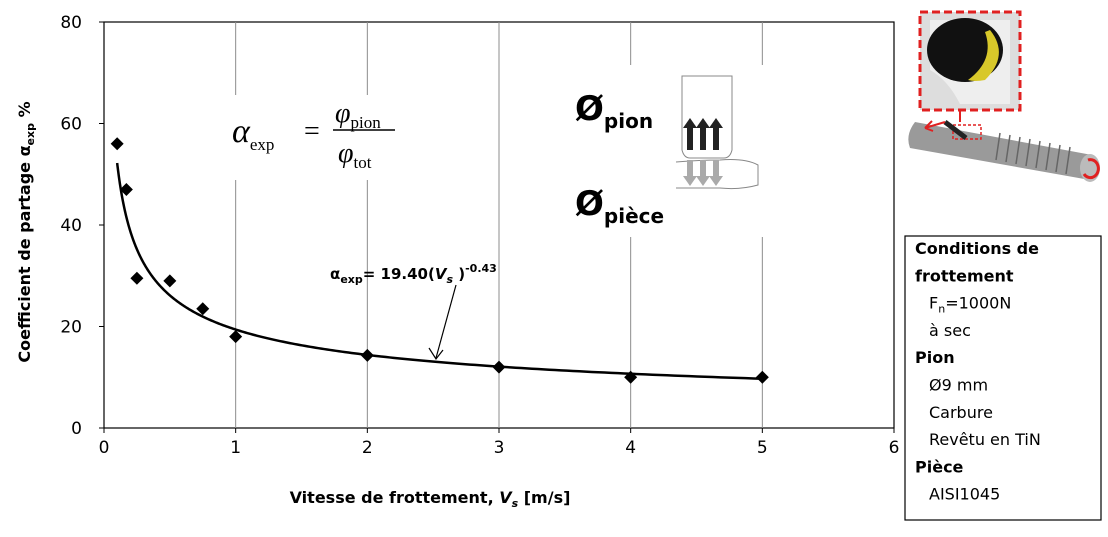  What do you see at coordinates (351, 279) in the screenshot?
I see `fit-sub: exp` at bounding box center [351, 279].